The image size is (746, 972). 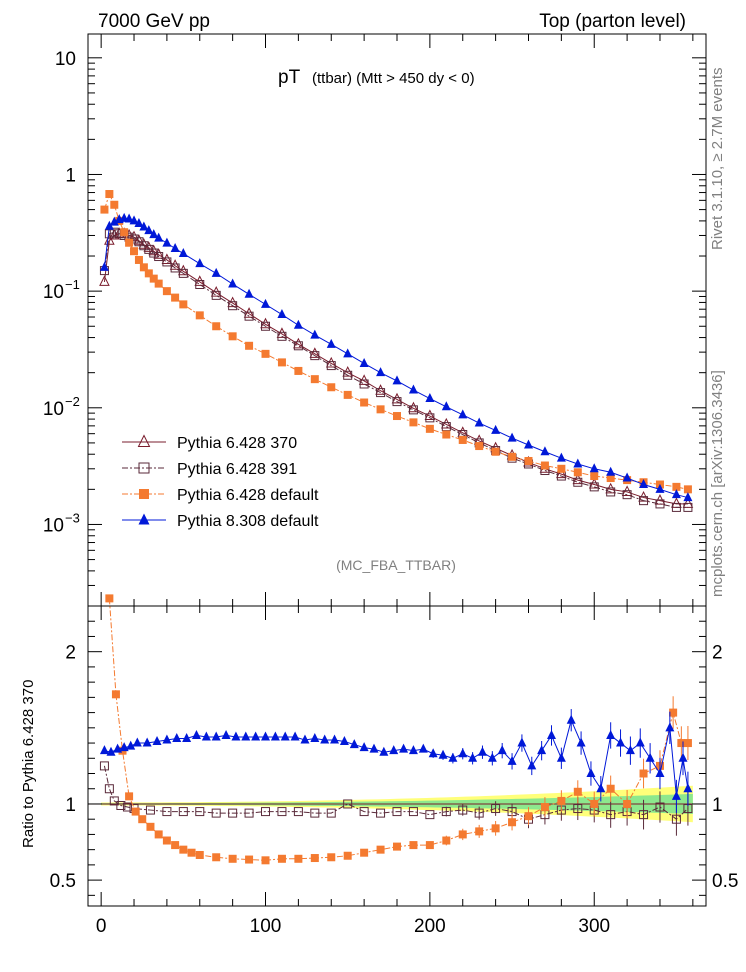 I want to click on plot-title-sub: (ttbar) (Mtt > 450 dy < 0), so click(x=393, y=78).